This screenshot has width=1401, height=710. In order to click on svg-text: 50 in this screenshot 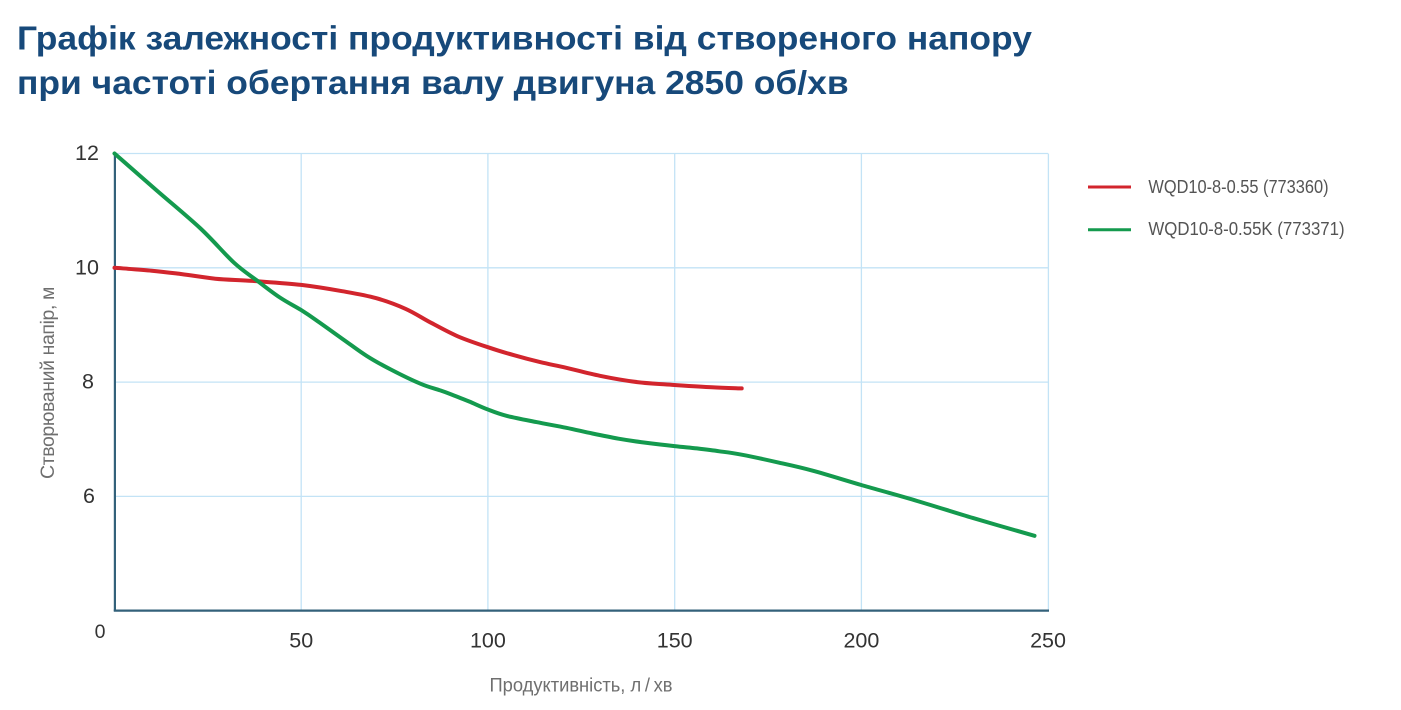, I will do `click(301, 641)`.